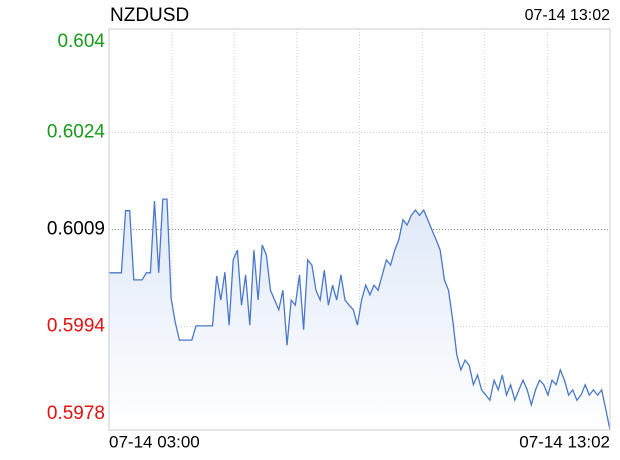  What do you see at coordinates (149, 15) in the screenshot?
I see `chart-title: NZDUSD` at bounding box center [149, 15].